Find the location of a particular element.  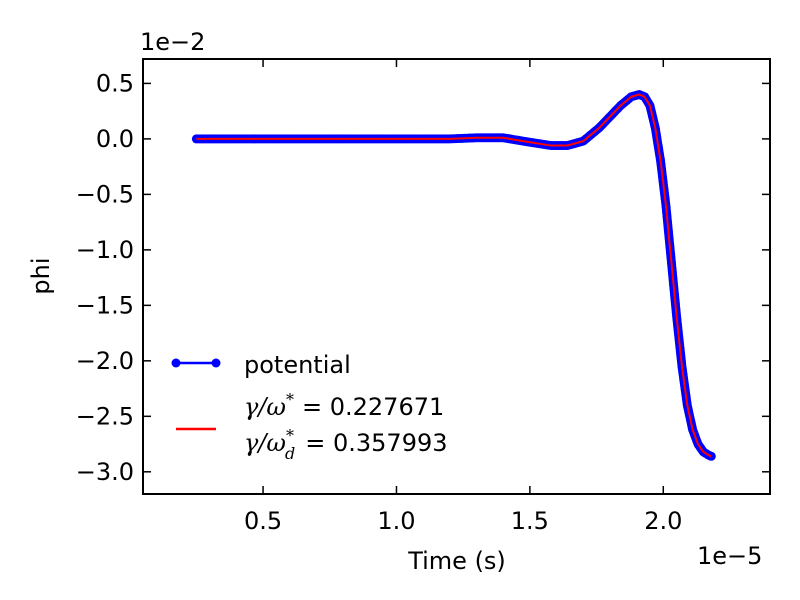

y-tick-label: −1.0 is located at coordinates (105, 250).